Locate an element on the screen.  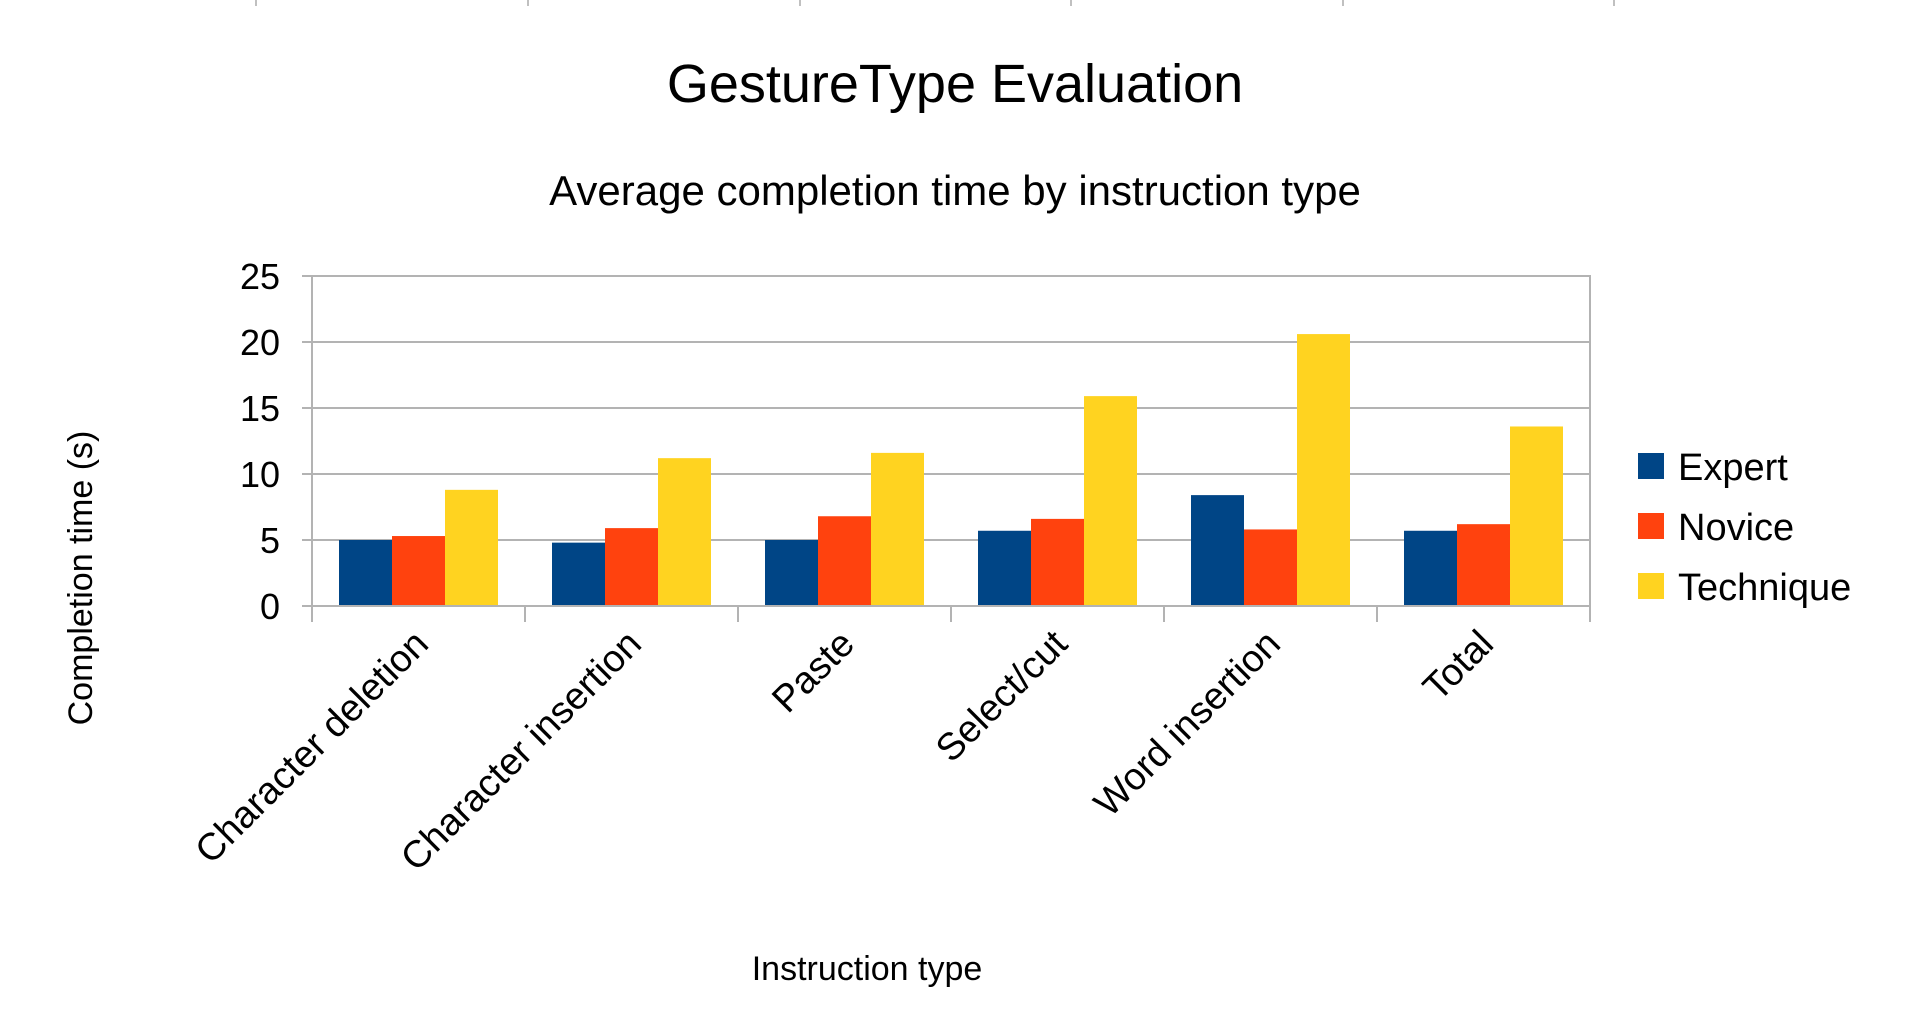
legend-item-expert: Expert is located at coordinates (1713, 468).